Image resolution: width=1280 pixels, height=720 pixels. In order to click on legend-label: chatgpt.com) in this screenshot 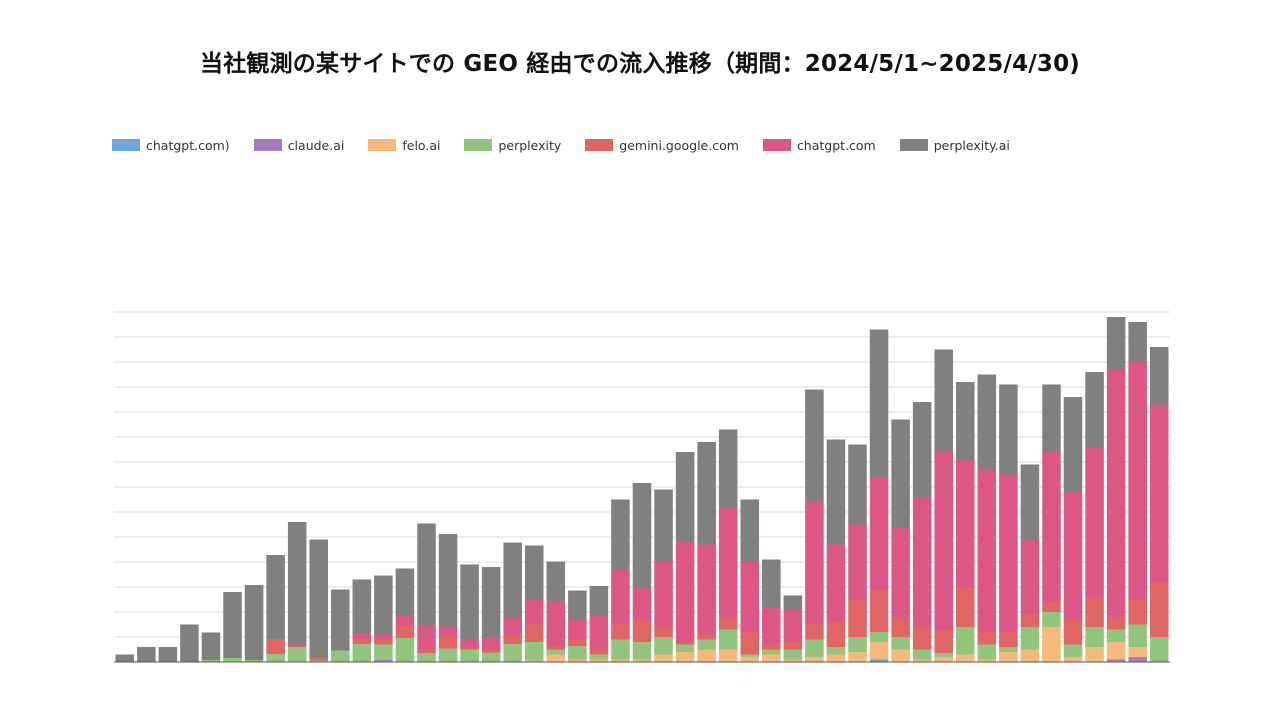, I will do `click(188, 145)`.